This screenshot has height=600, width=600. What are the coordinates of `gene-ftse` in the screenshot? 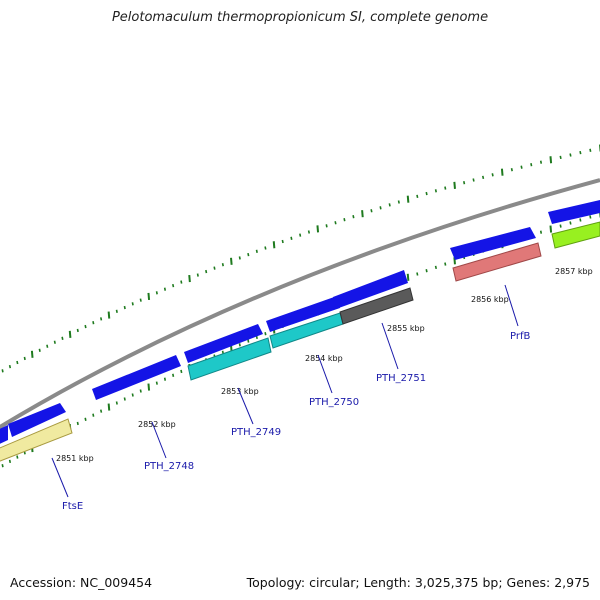 It's located at (36, 440).